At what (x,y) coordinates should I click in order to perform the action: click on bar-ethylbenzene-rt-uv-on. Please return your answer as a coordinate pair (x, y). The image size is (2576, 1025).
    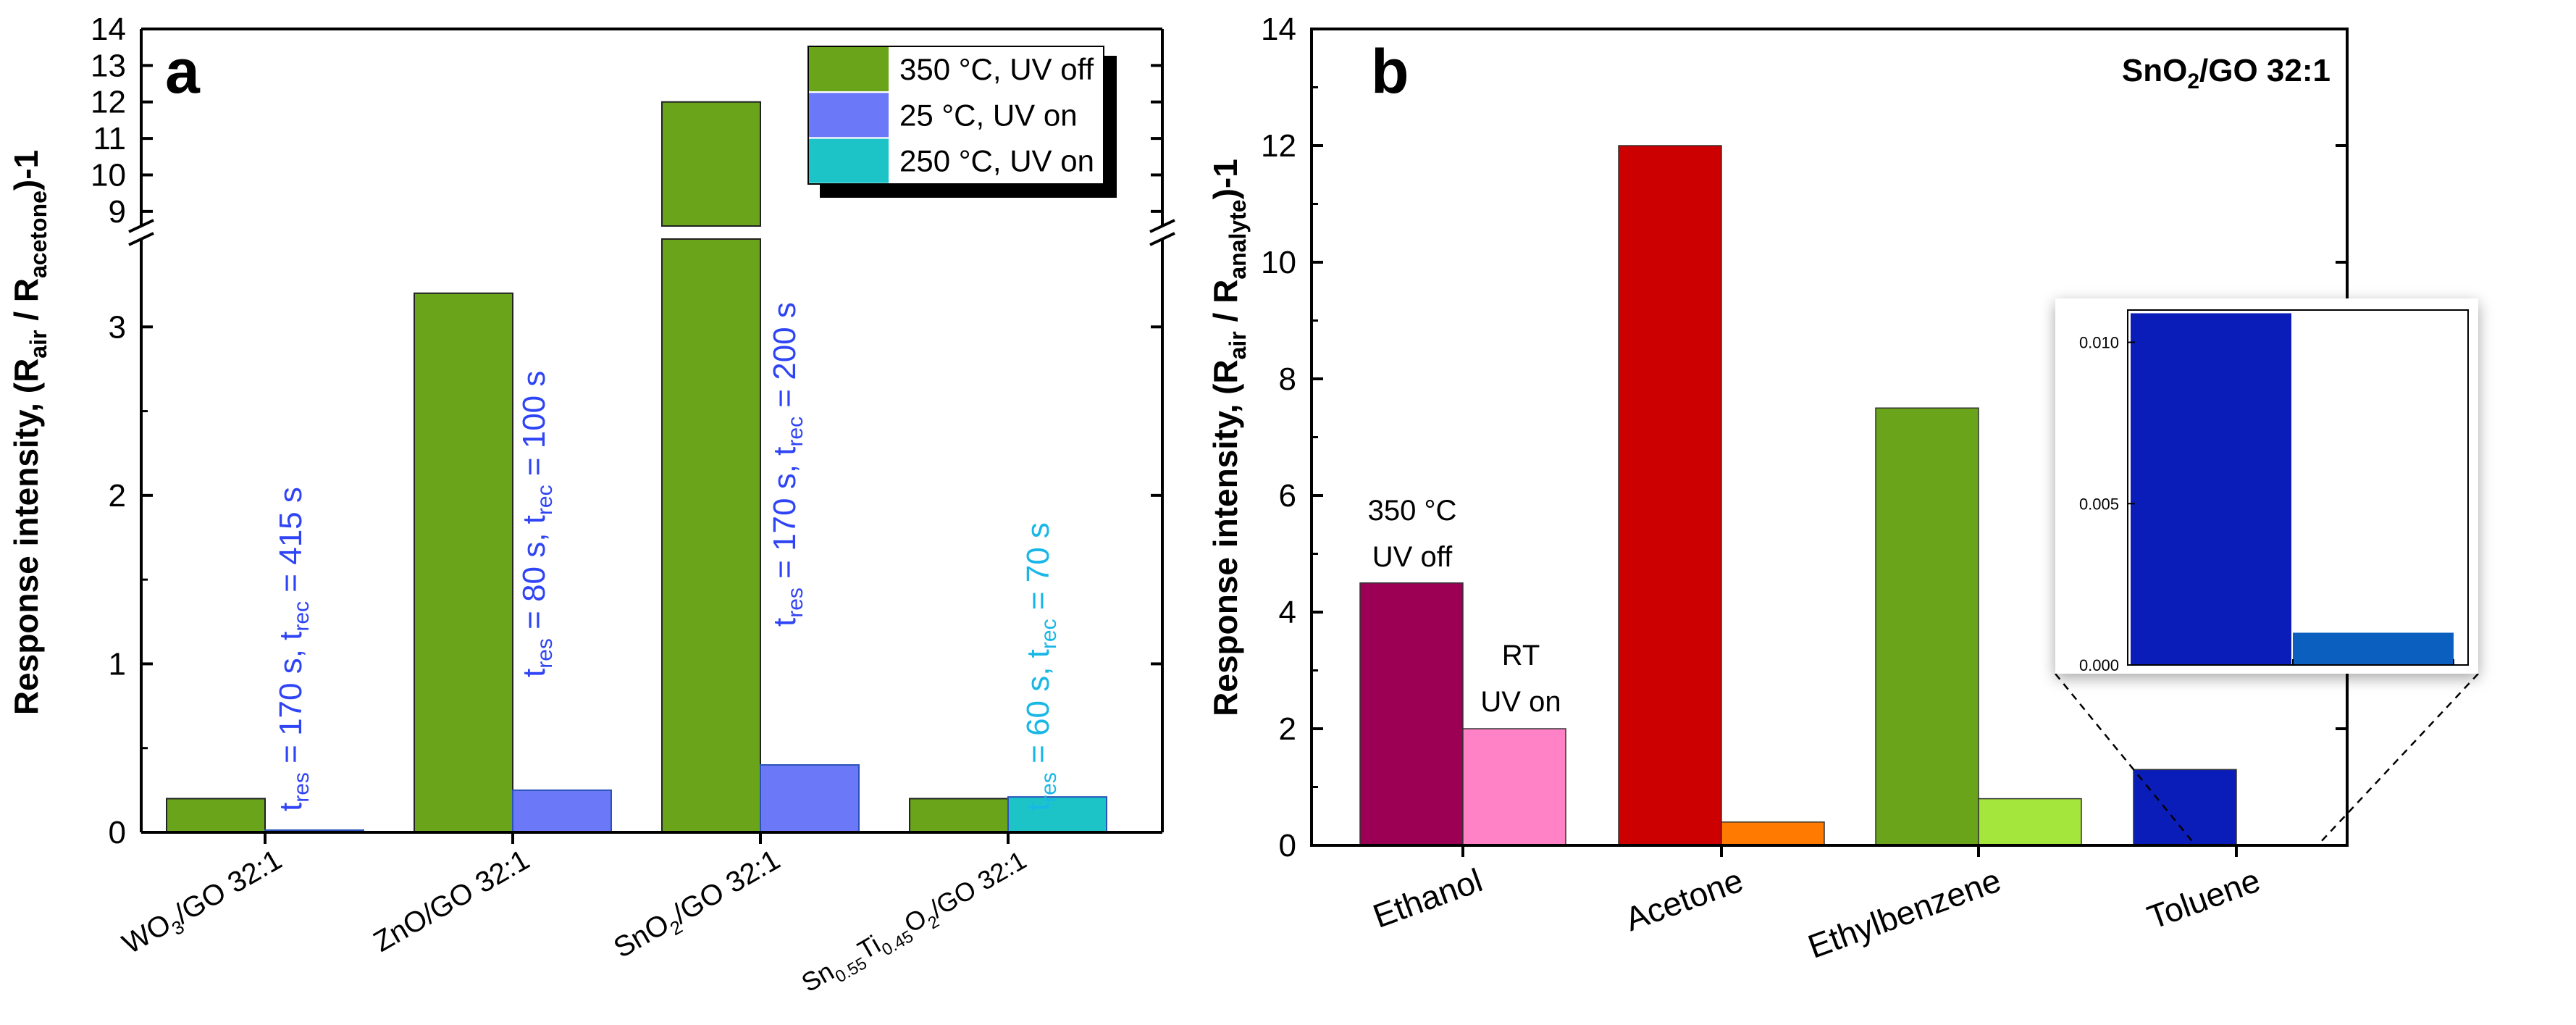
    Looking at the image, I should click on (2030, 822).